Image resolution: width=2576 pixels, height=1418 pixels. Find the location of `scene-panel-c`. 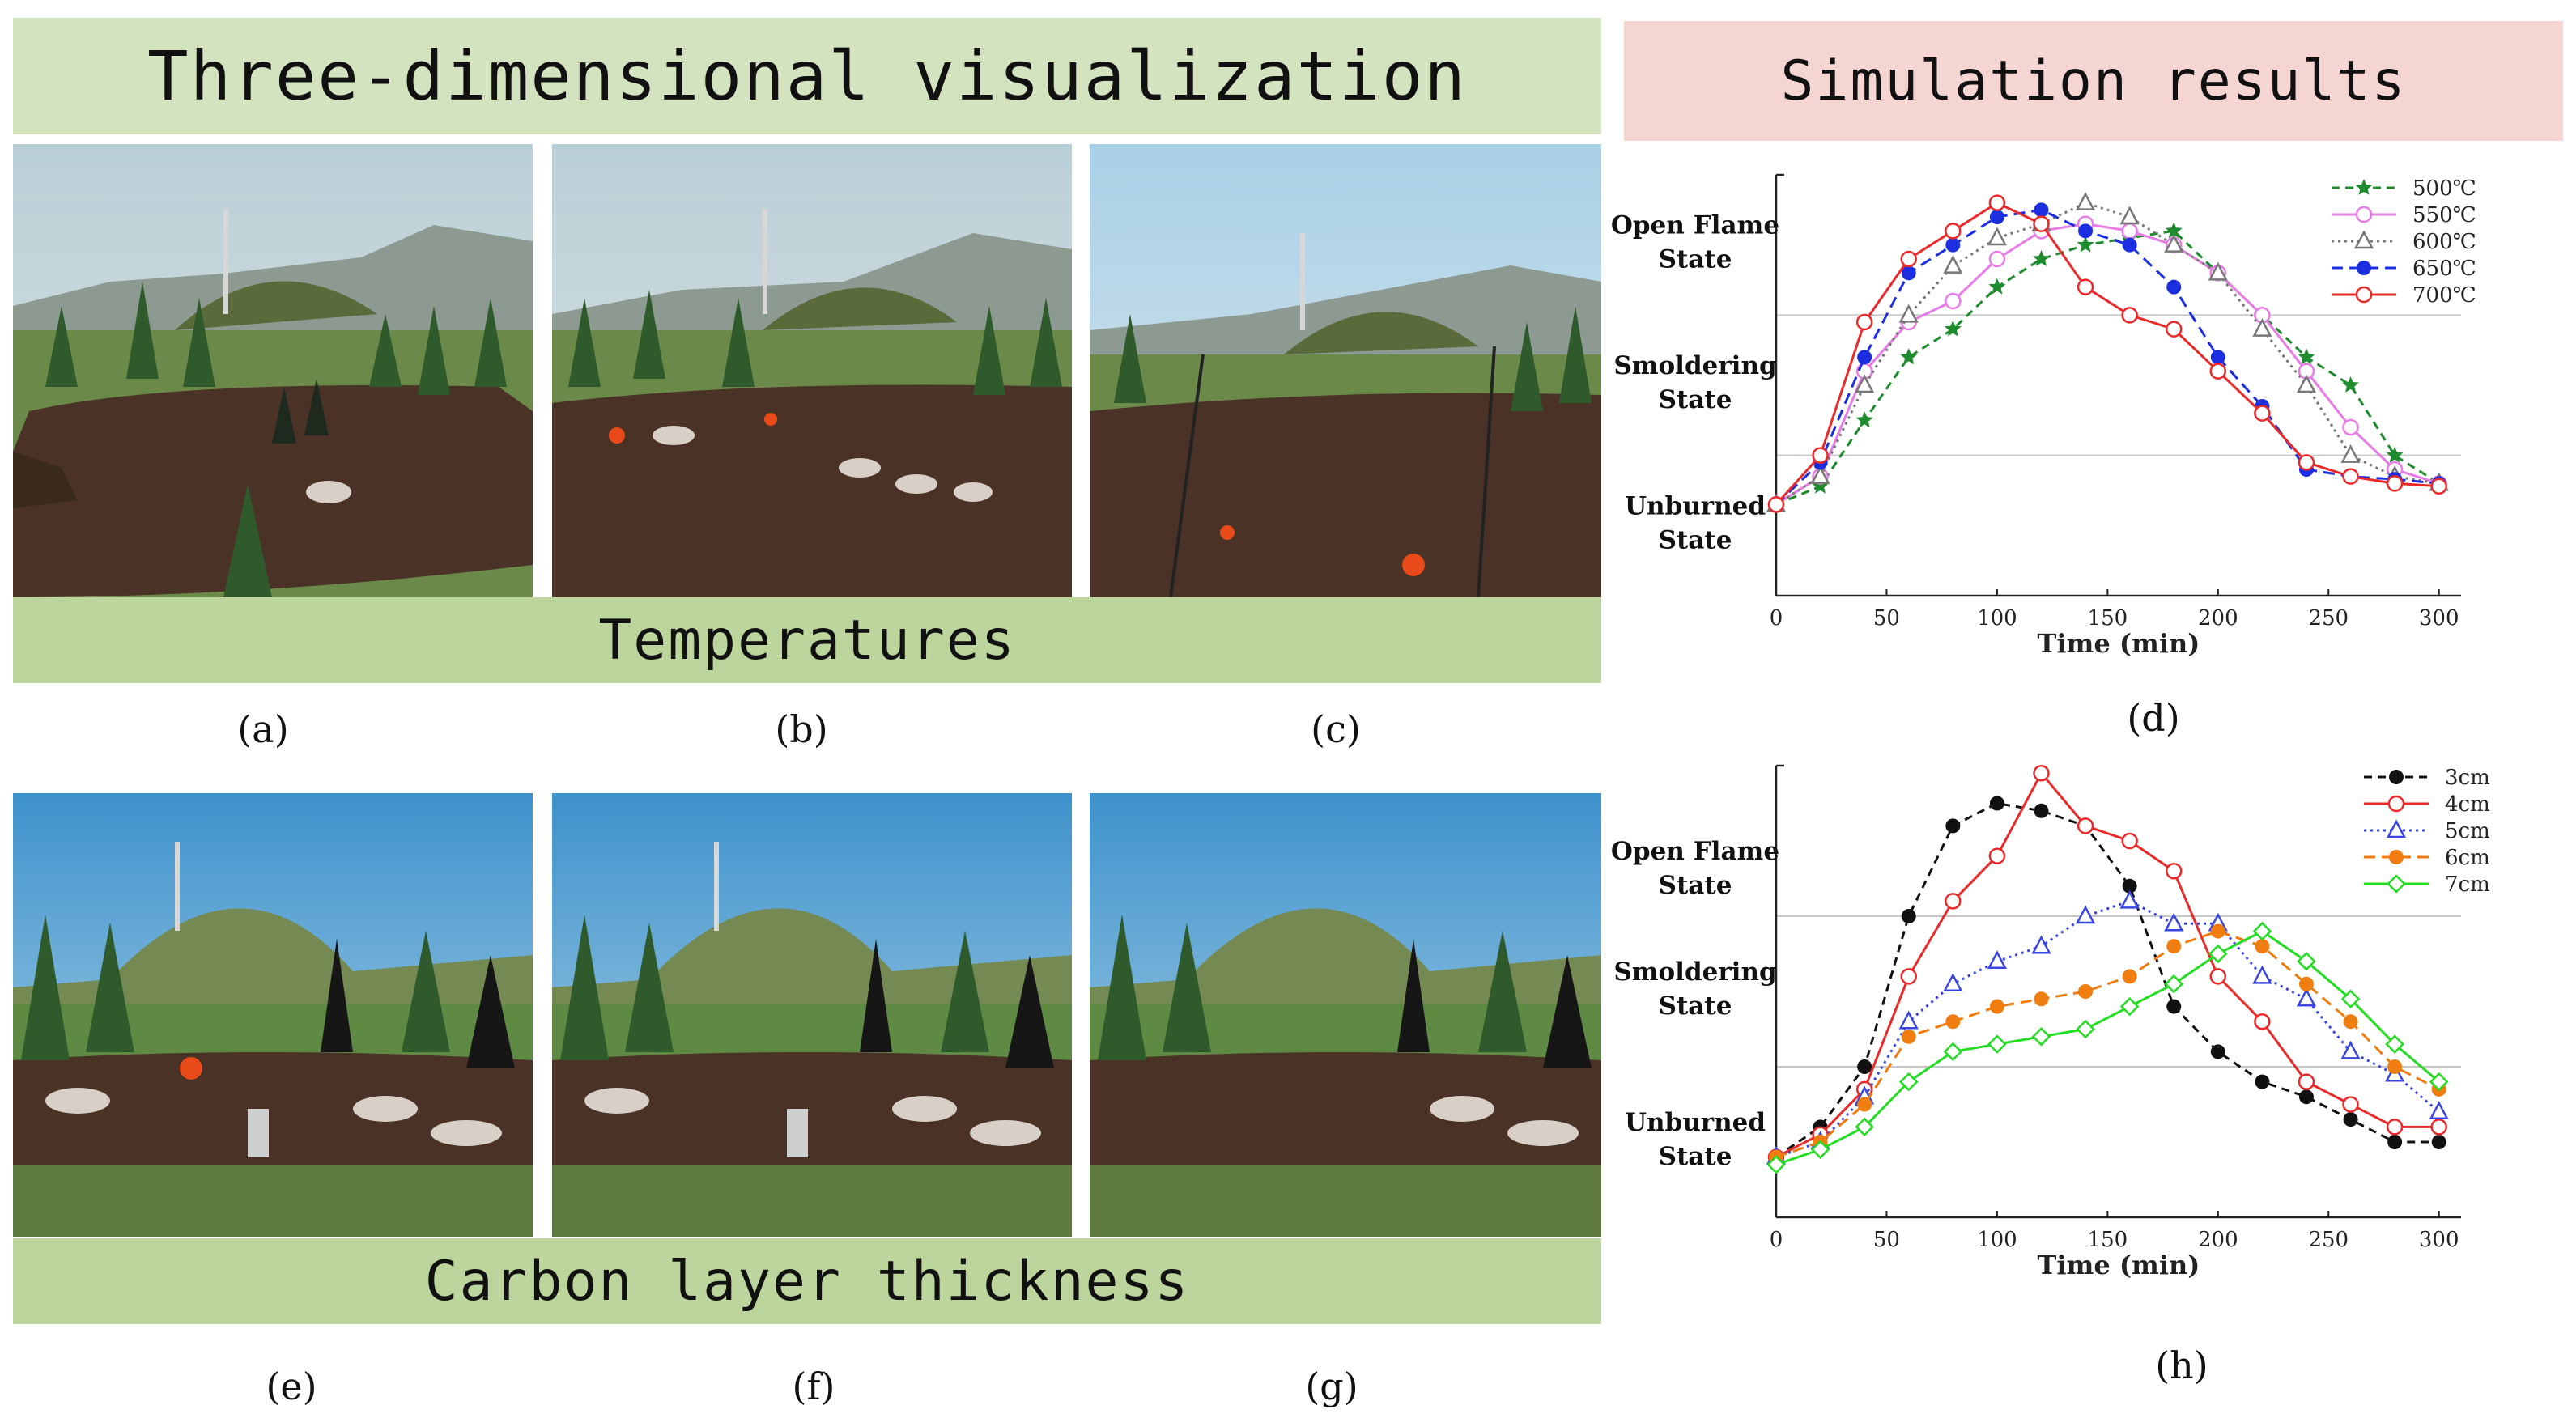

scene-panel-c is located at coordinates (1346, 371).